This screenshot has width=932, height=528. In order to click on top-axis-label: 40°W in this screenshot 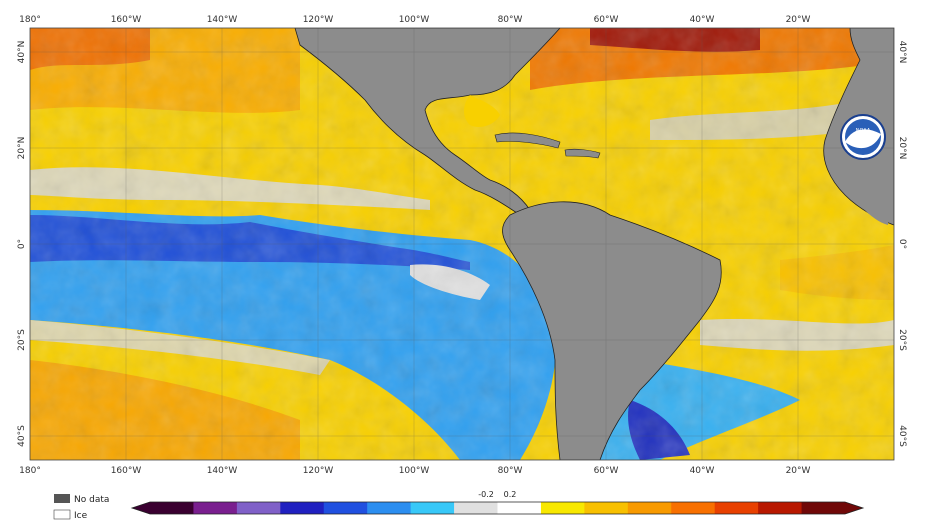, I will do `click(702, 20)`.